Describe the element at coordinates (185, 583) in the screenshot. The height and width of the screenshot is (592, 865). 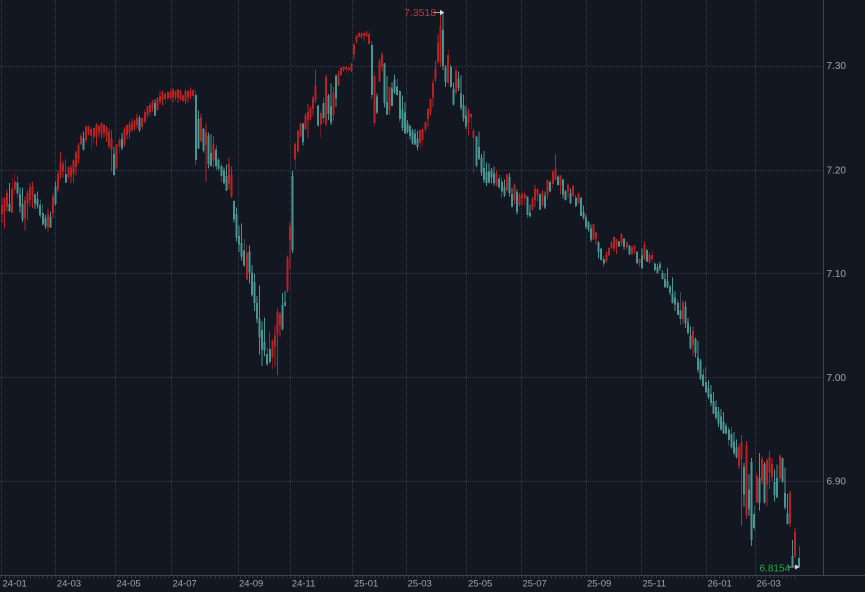
I see `svg-text: 24-07` at that location.